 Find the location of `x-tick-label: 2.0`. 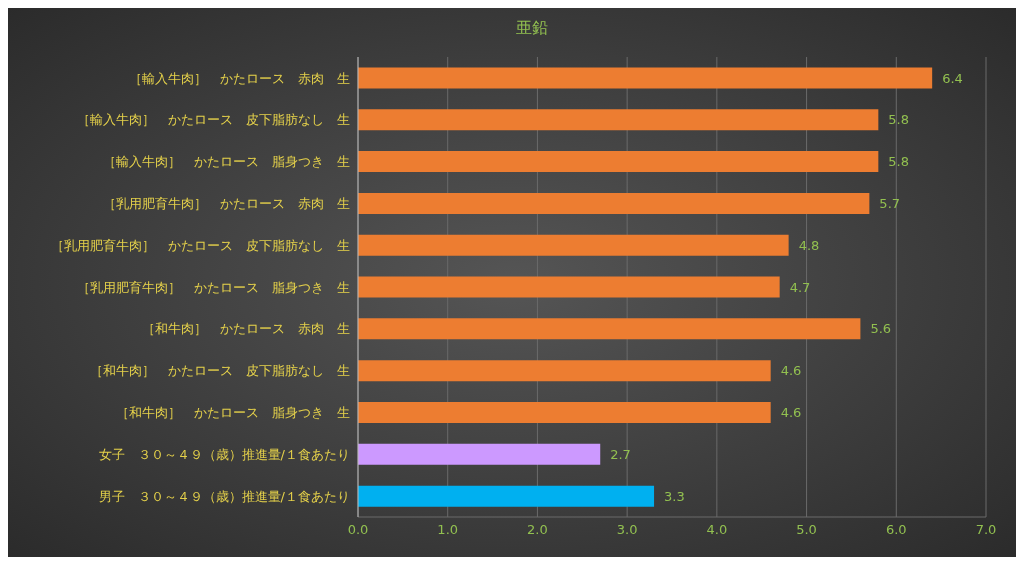

x-tick-label: 2.0 is located at coordinates (537, 530).